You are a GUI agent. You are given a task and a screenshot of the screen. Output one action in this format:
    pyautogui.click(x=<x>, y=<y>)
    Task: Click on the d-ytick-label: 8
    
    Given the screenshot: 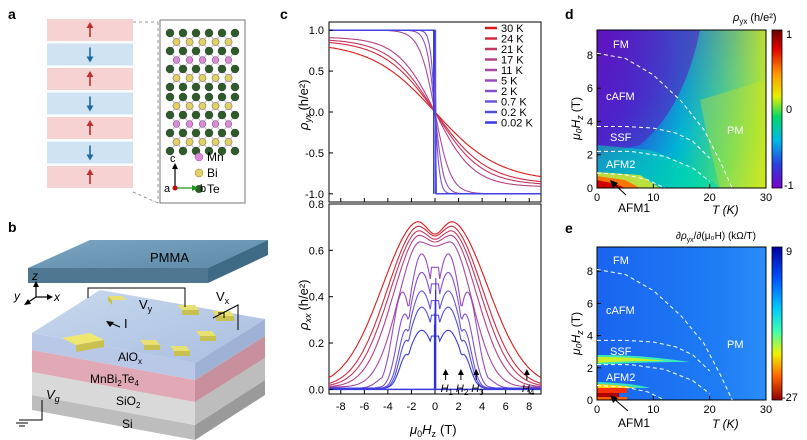 What is the action you would take?
    pyautogui.click(x=590, y=56)
    